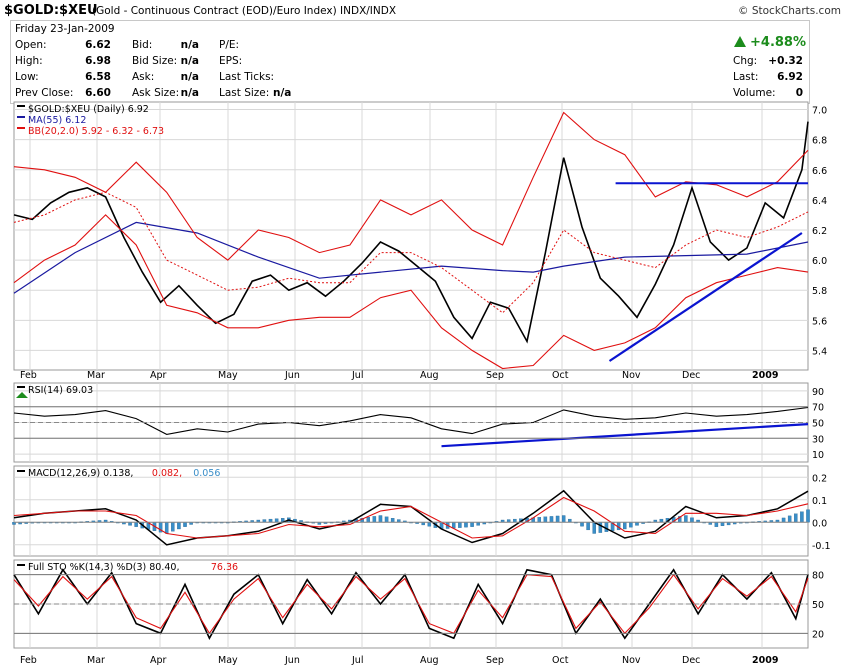 The width and height of the screenshot is (849, 669). What do you see at coordinates (155, 61) in the screenshot?
I see `bid-size-label: Bid Size:` at bounding box center [155, 61].